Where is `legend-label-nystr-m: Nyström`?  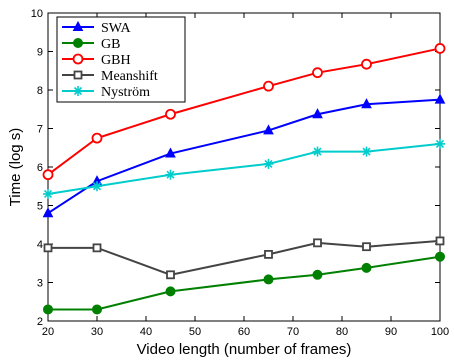 legend-label-nystr-m: Nyström is located at coordinates (125, 92).